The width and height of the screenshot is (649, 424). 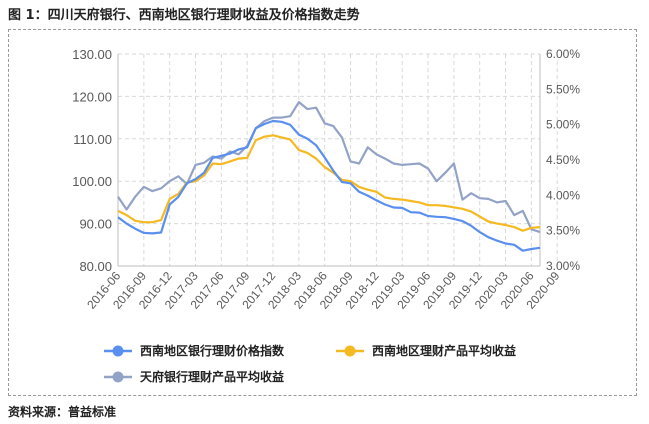 I want to click on legend-item-index: 西南地区银行理财价格指数, so click(x=194, y=350).